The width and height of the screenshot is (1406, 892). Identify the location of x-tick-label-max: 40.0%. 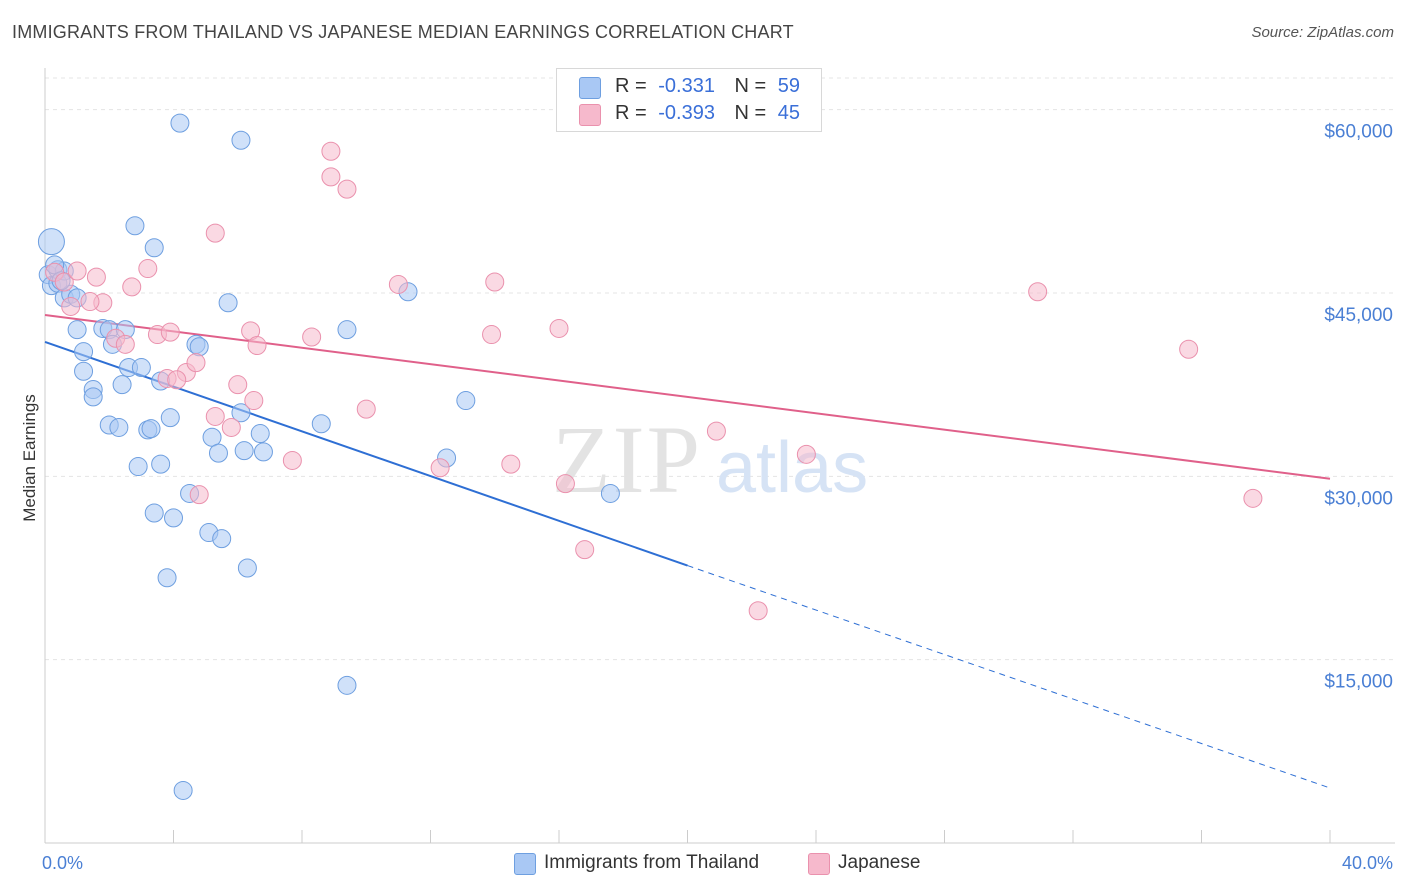
(1367, 863).